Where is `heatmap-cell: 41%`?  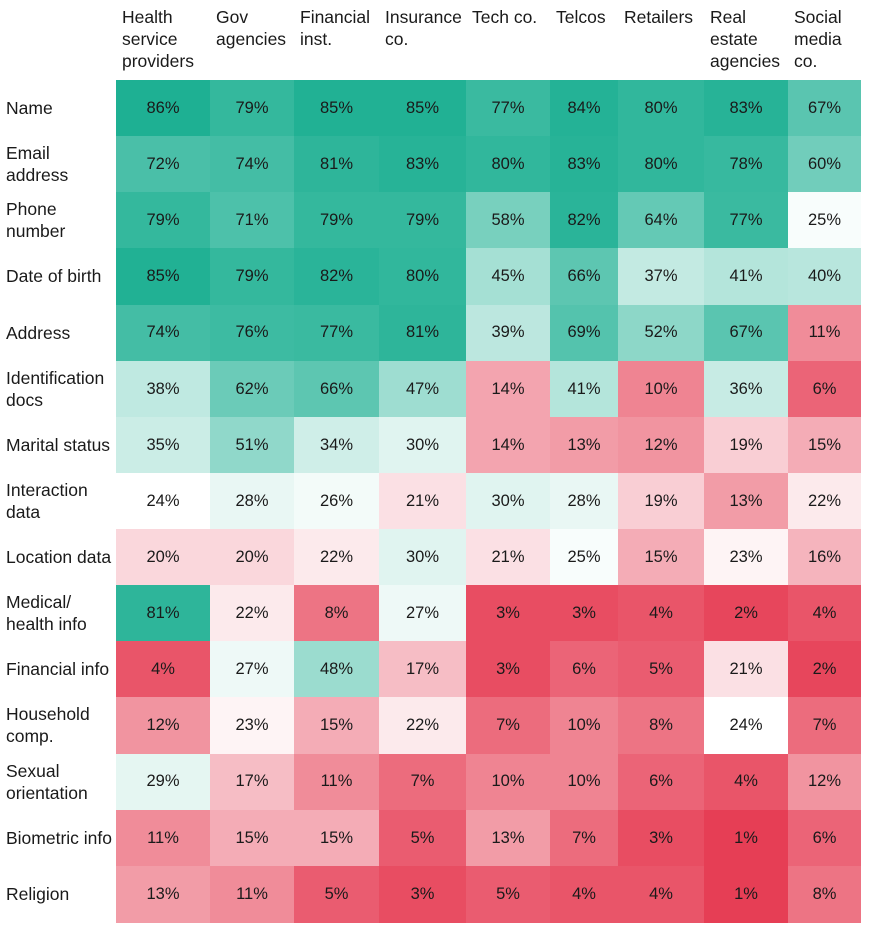
heatmap-cell: 41% is located at coordinates (746, 277).